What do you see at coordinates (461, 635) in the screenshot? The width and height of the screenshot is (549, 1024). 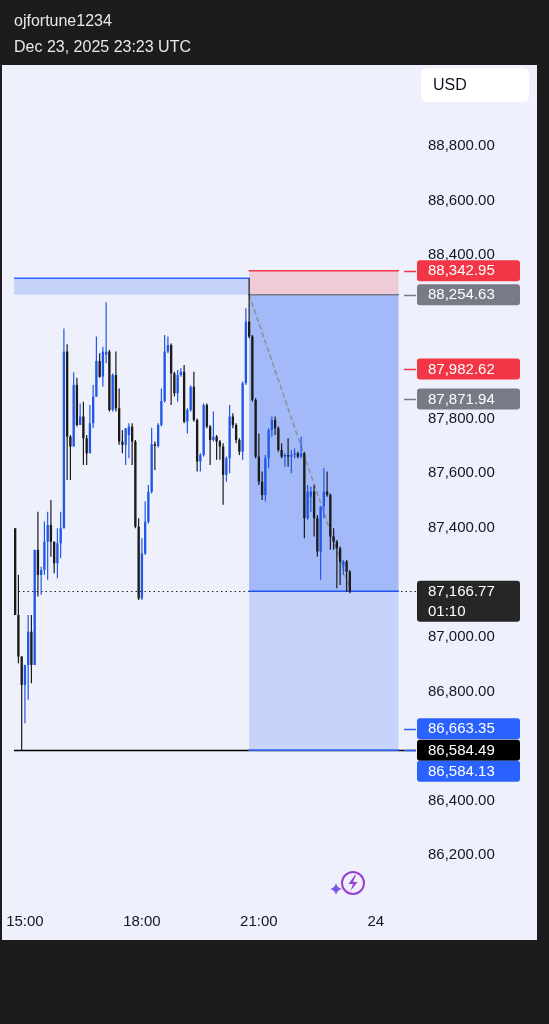 I see `y-tick-label: 87,000.00` at bounding box center [461, 635].